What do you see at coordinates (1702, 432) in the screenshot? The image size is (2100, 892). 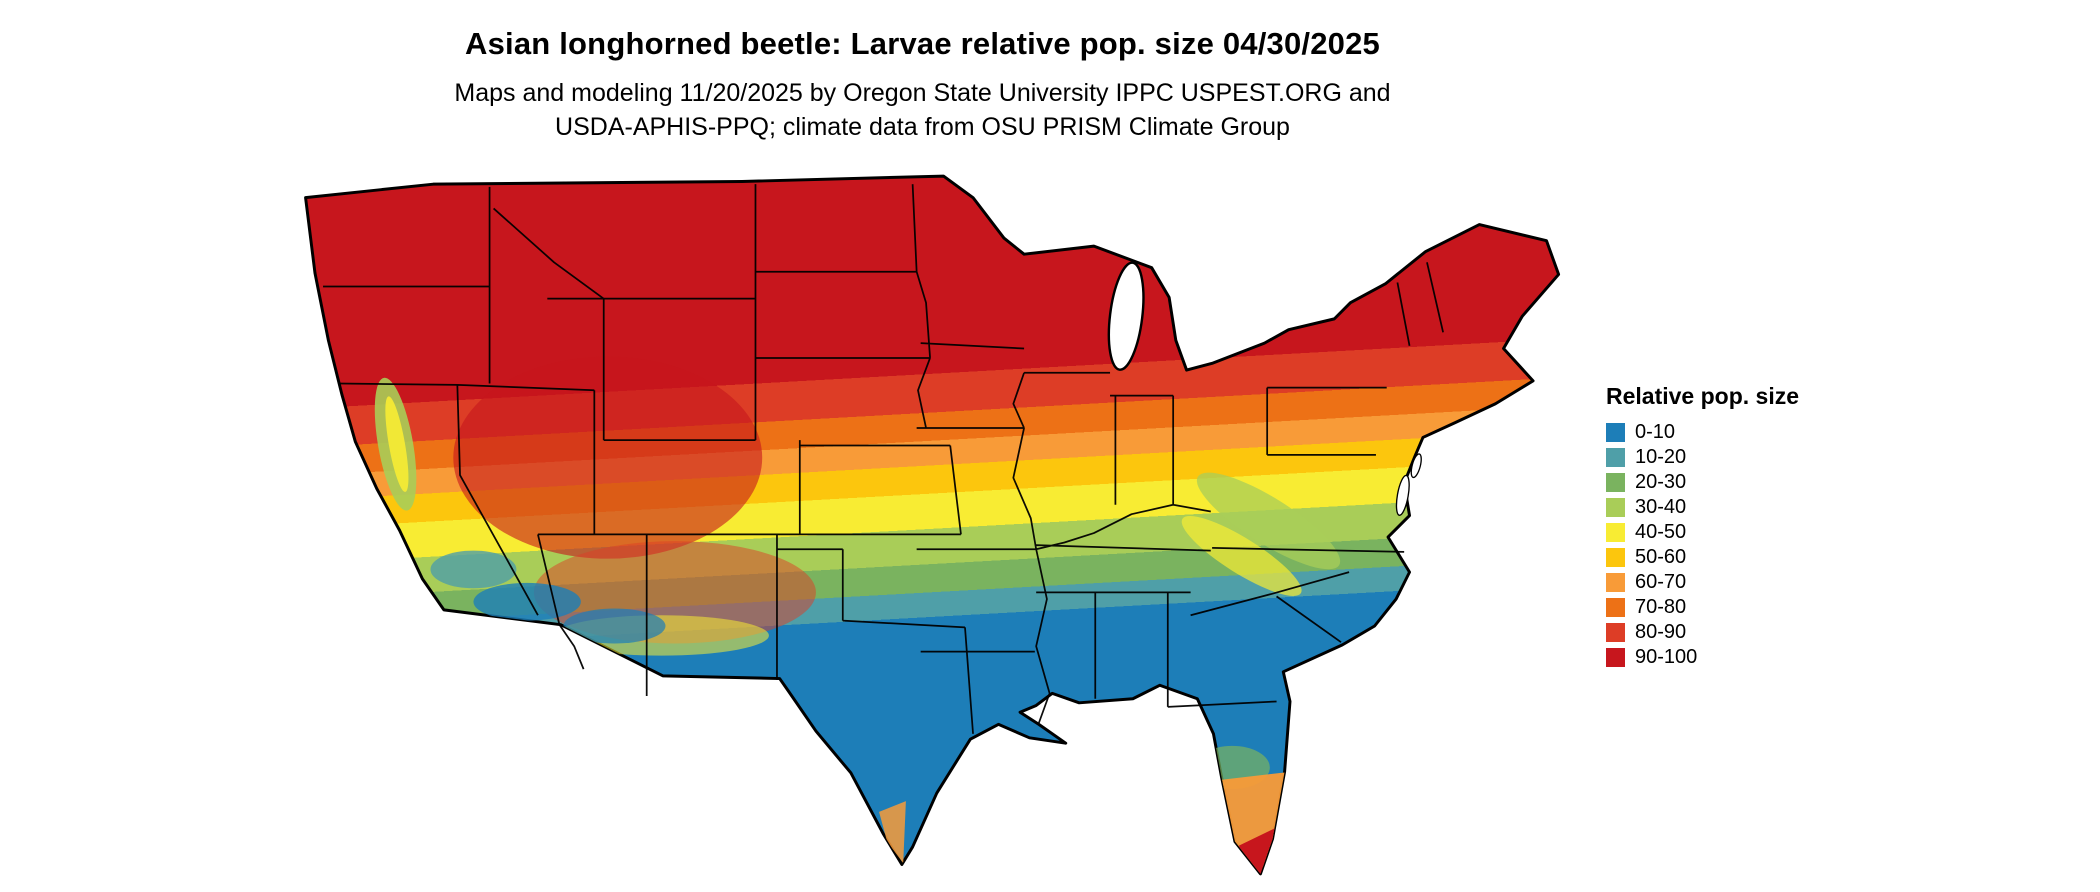 I see `legend-item: 0-10` at bounding box center [1702, 432].